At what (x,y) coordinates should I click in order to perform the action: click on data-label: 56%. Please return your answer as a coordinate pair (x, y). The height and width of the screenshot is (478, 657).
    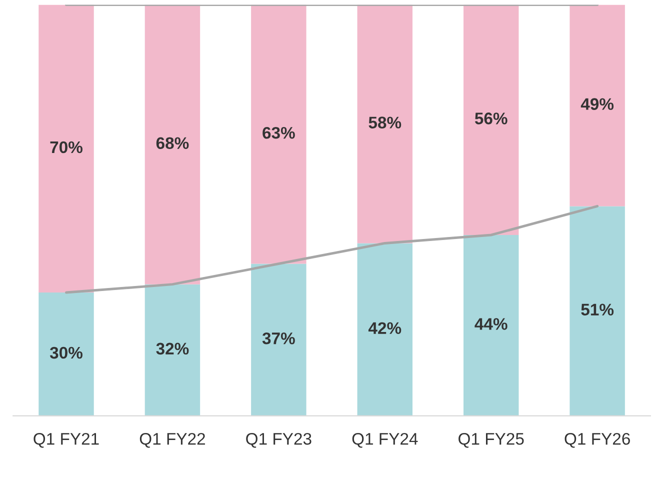
    Looking at the image, I should click on (491, 118).